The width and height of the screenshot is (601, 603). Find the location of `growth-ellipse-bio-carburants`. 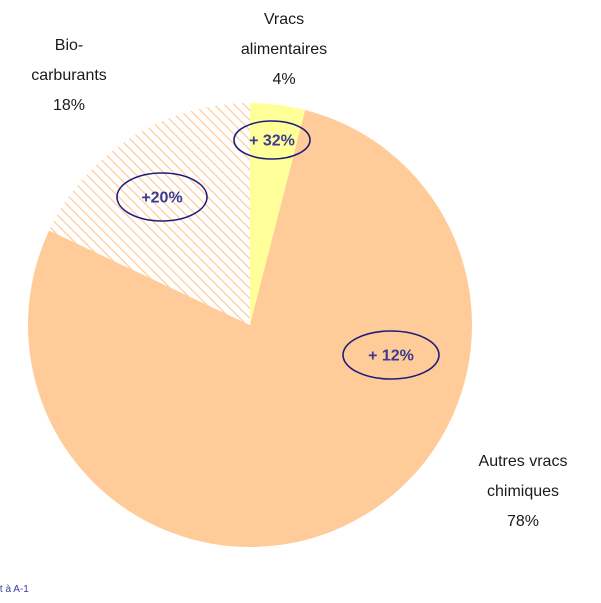

growth-ellipse-bio-carburants is located at coordinates (162, 197).